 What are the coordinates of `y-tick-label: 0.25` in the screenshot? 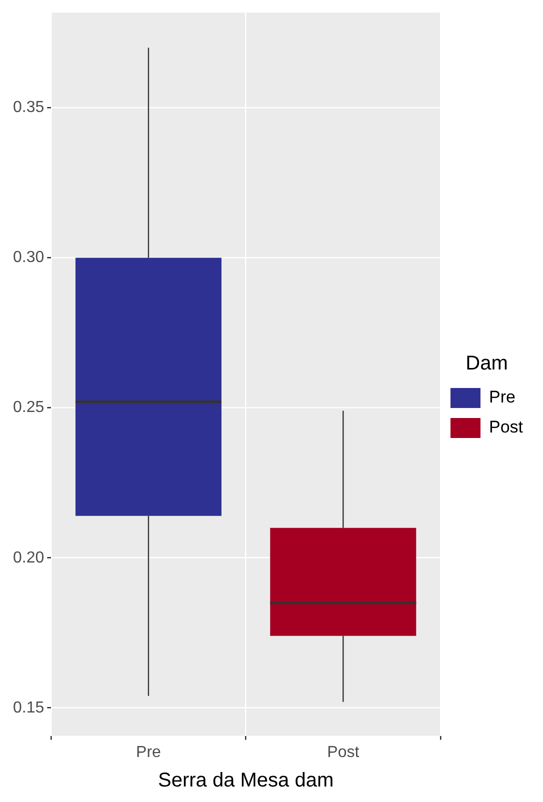 It's located at (28, 407).